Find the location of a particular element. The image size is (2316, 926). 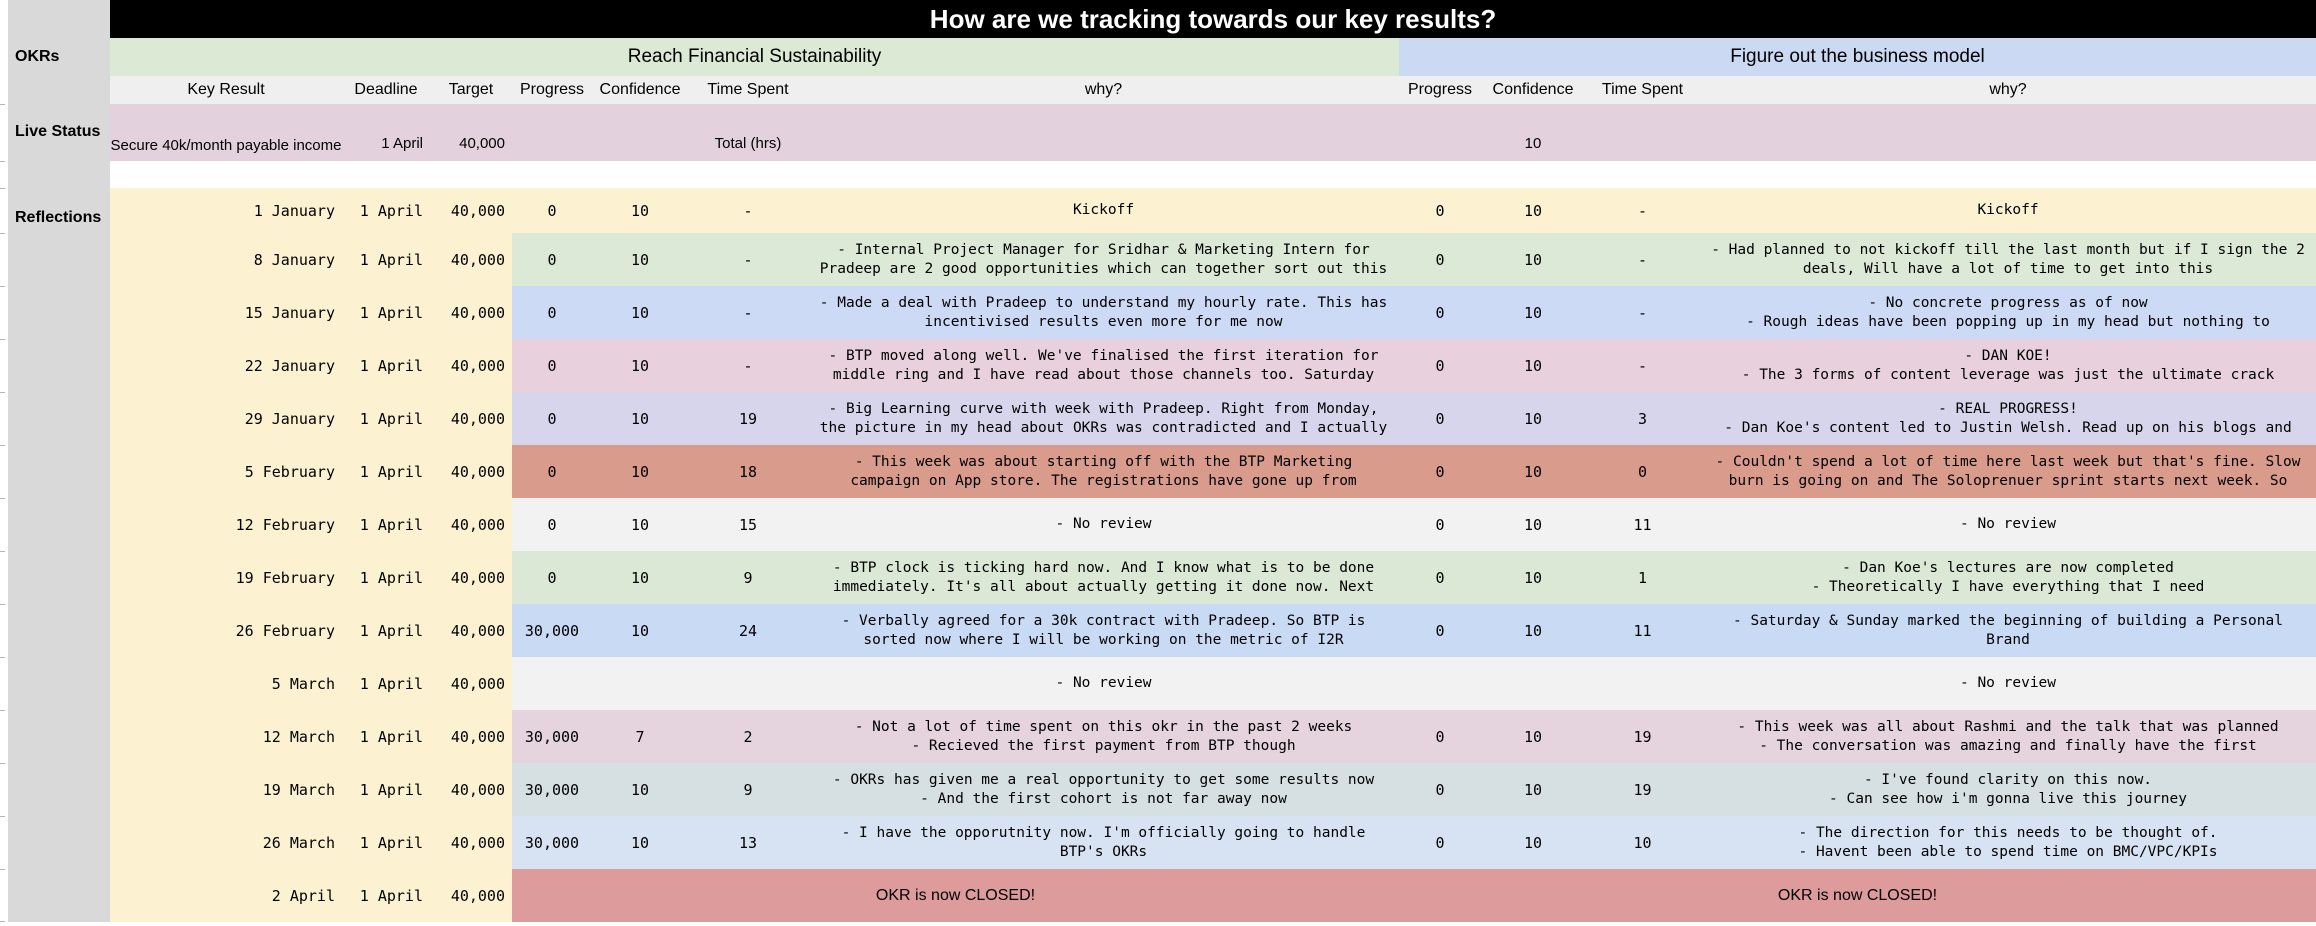

okr-closed-cell: OKR is now CLOSED! is located at coordinates (1857, 895).